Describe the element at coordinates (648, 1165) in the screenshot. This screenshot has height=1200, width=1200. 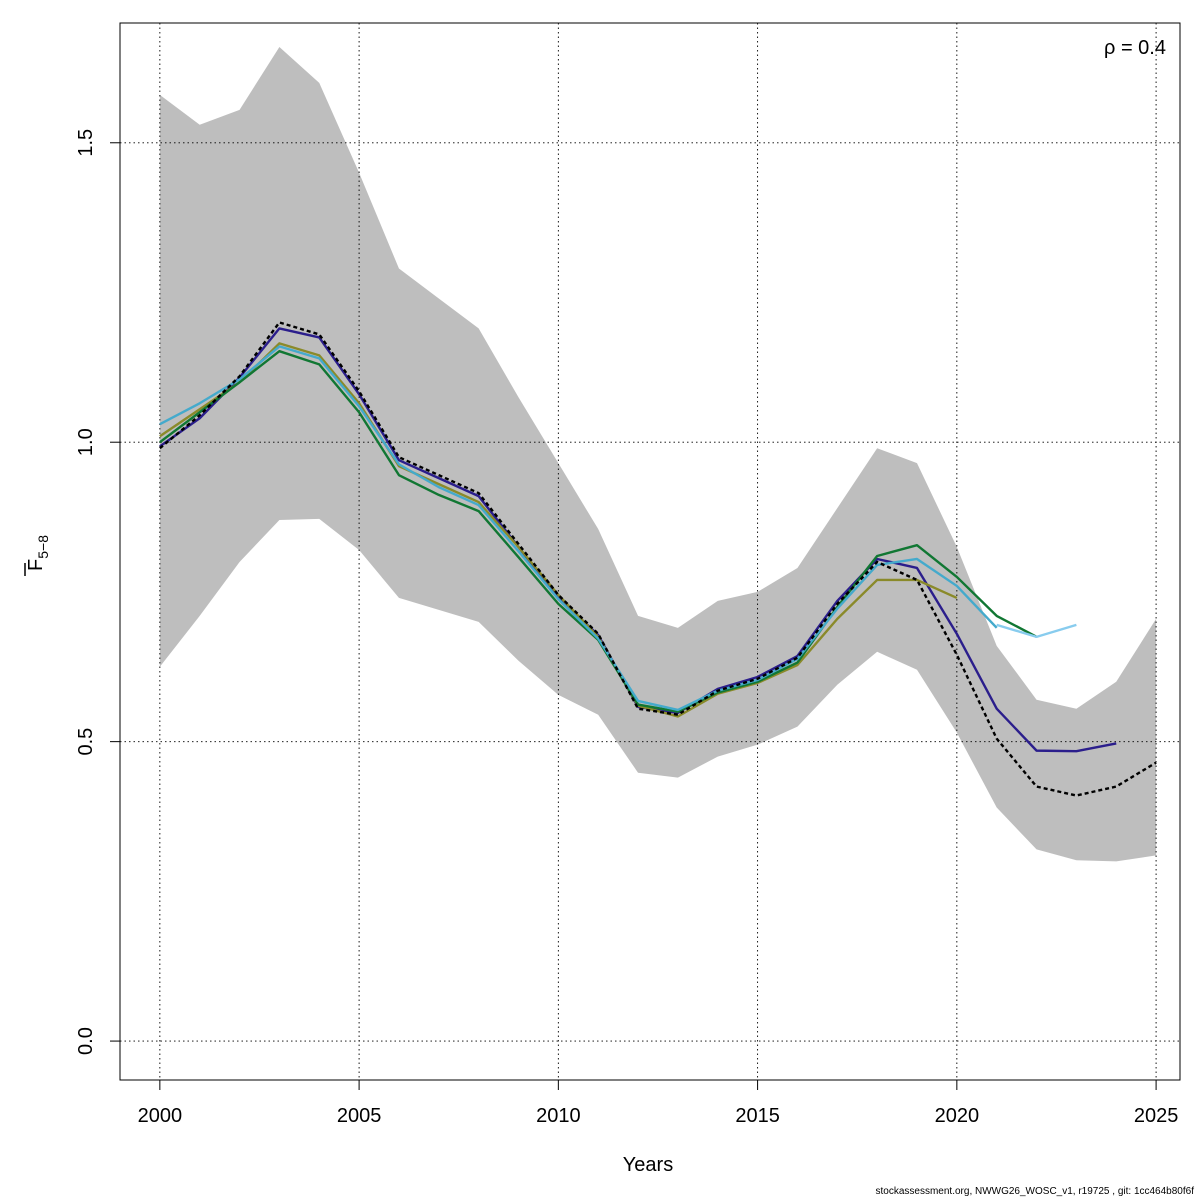
I see `x-axis-title: Years` at that location.